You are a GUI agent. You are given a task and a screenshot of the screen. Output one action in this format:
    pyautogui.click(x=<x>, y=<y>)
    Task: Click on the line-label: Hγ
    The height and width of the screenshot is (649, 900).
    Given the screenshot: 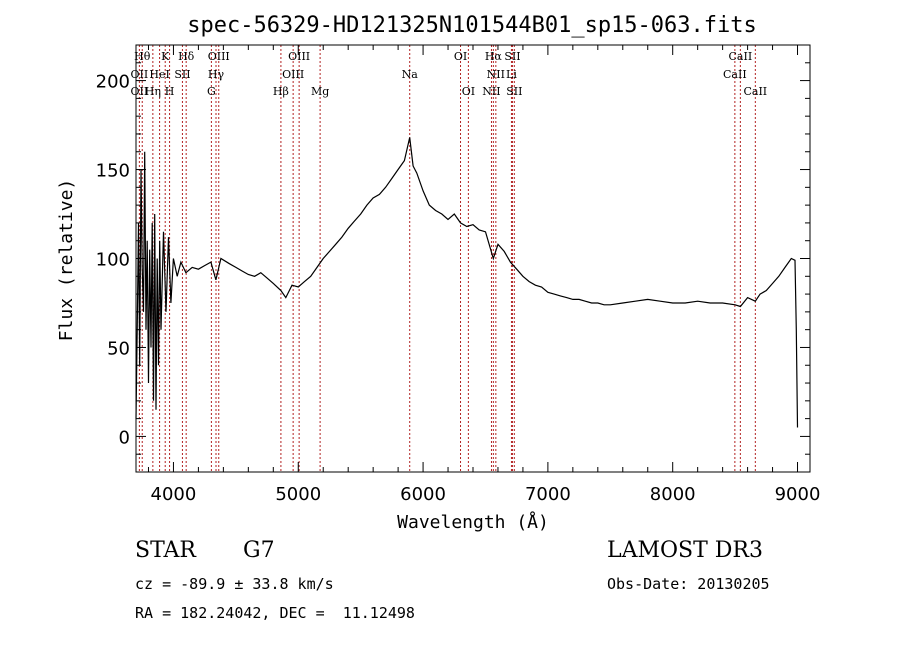 What is the action you would take?
    pyautogui.click(x=216, y=74)
    